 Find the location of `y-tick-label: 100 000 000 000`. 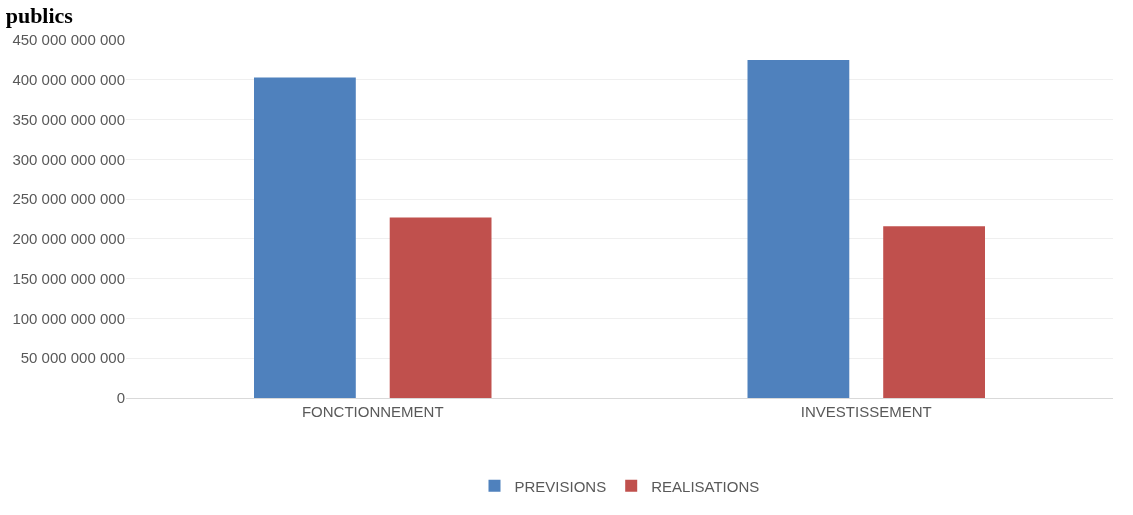

y-tick-label: 100 000 000 000 is located at coordinates (68, 318).